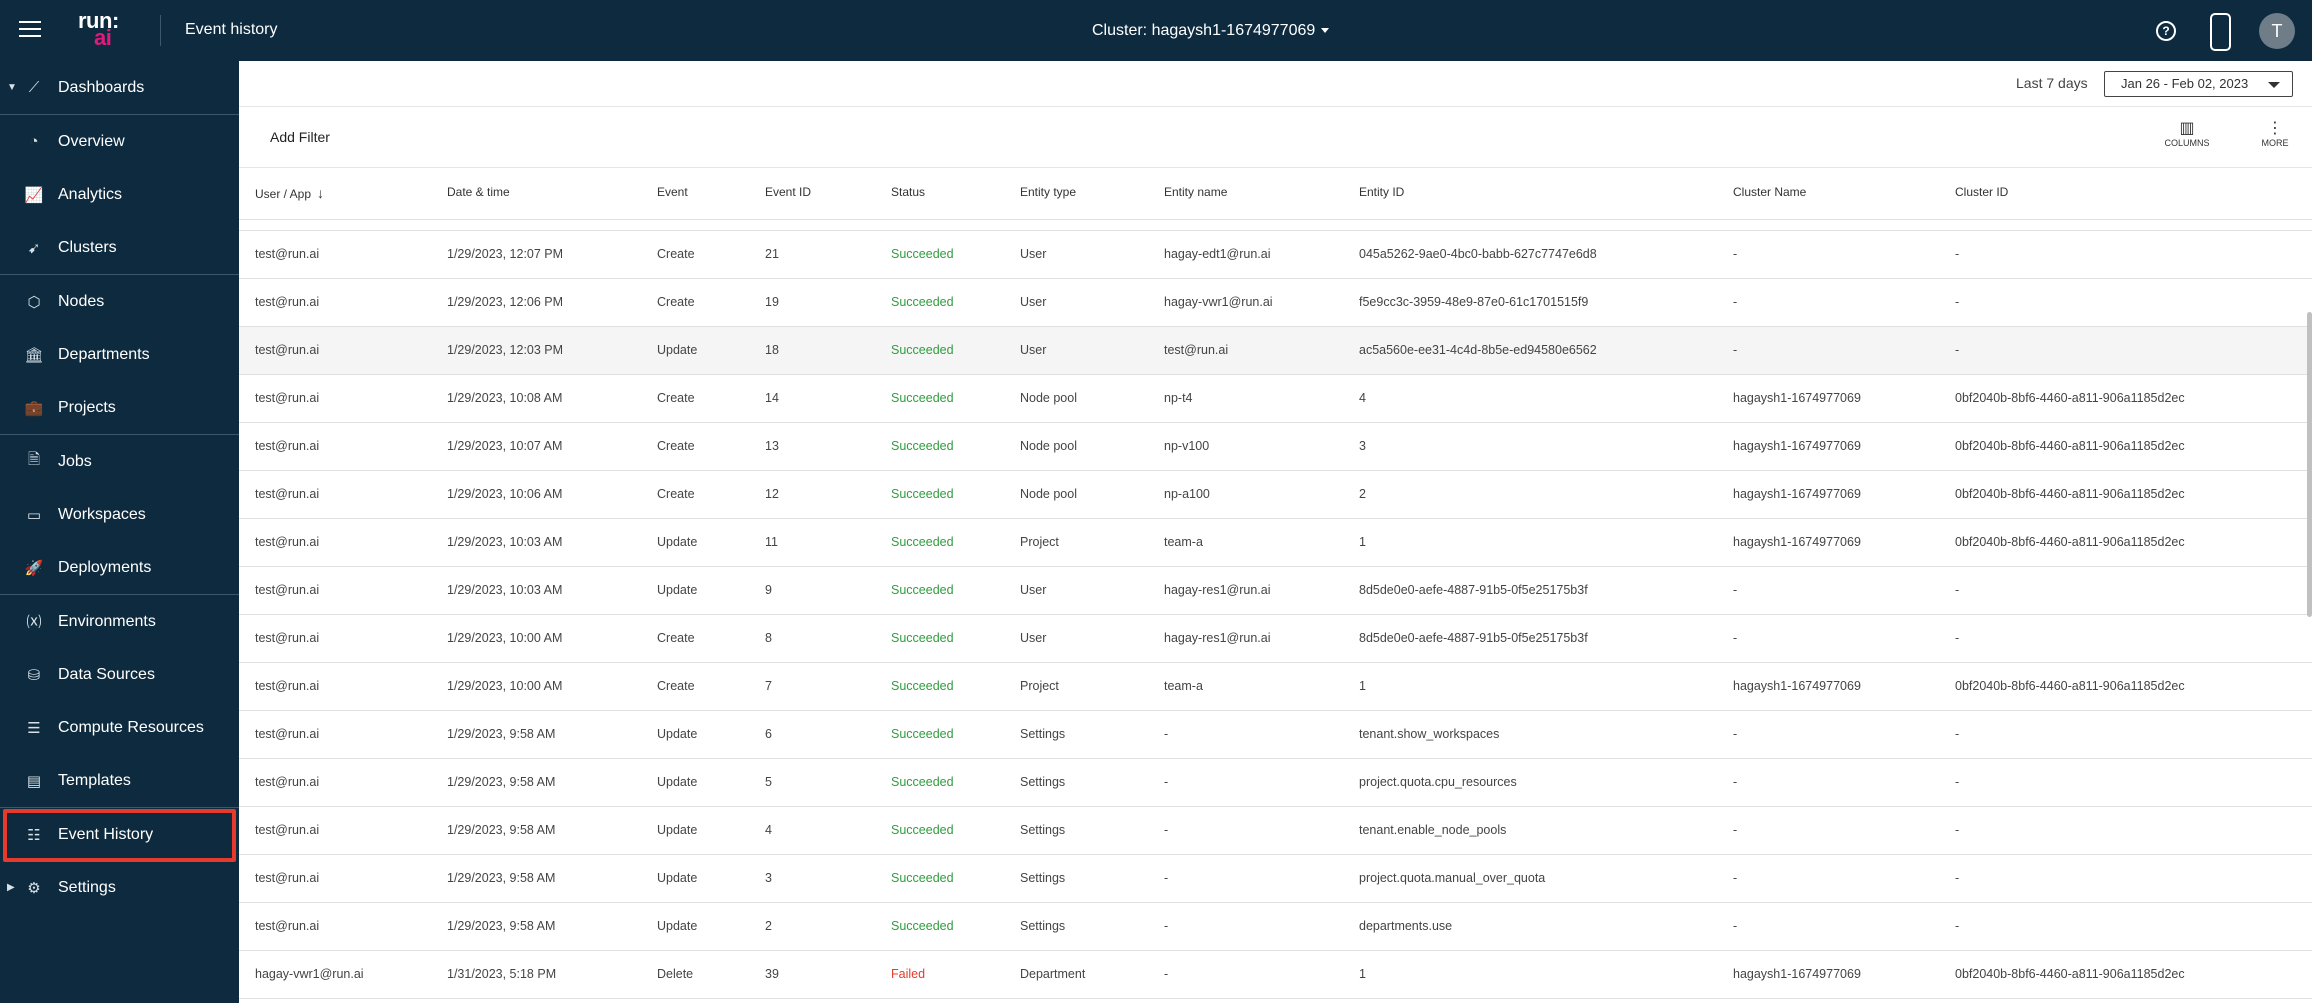  Describe the element at coordinates (672, 192) in the screenshot. I see `column-header-event: Event` at that location.